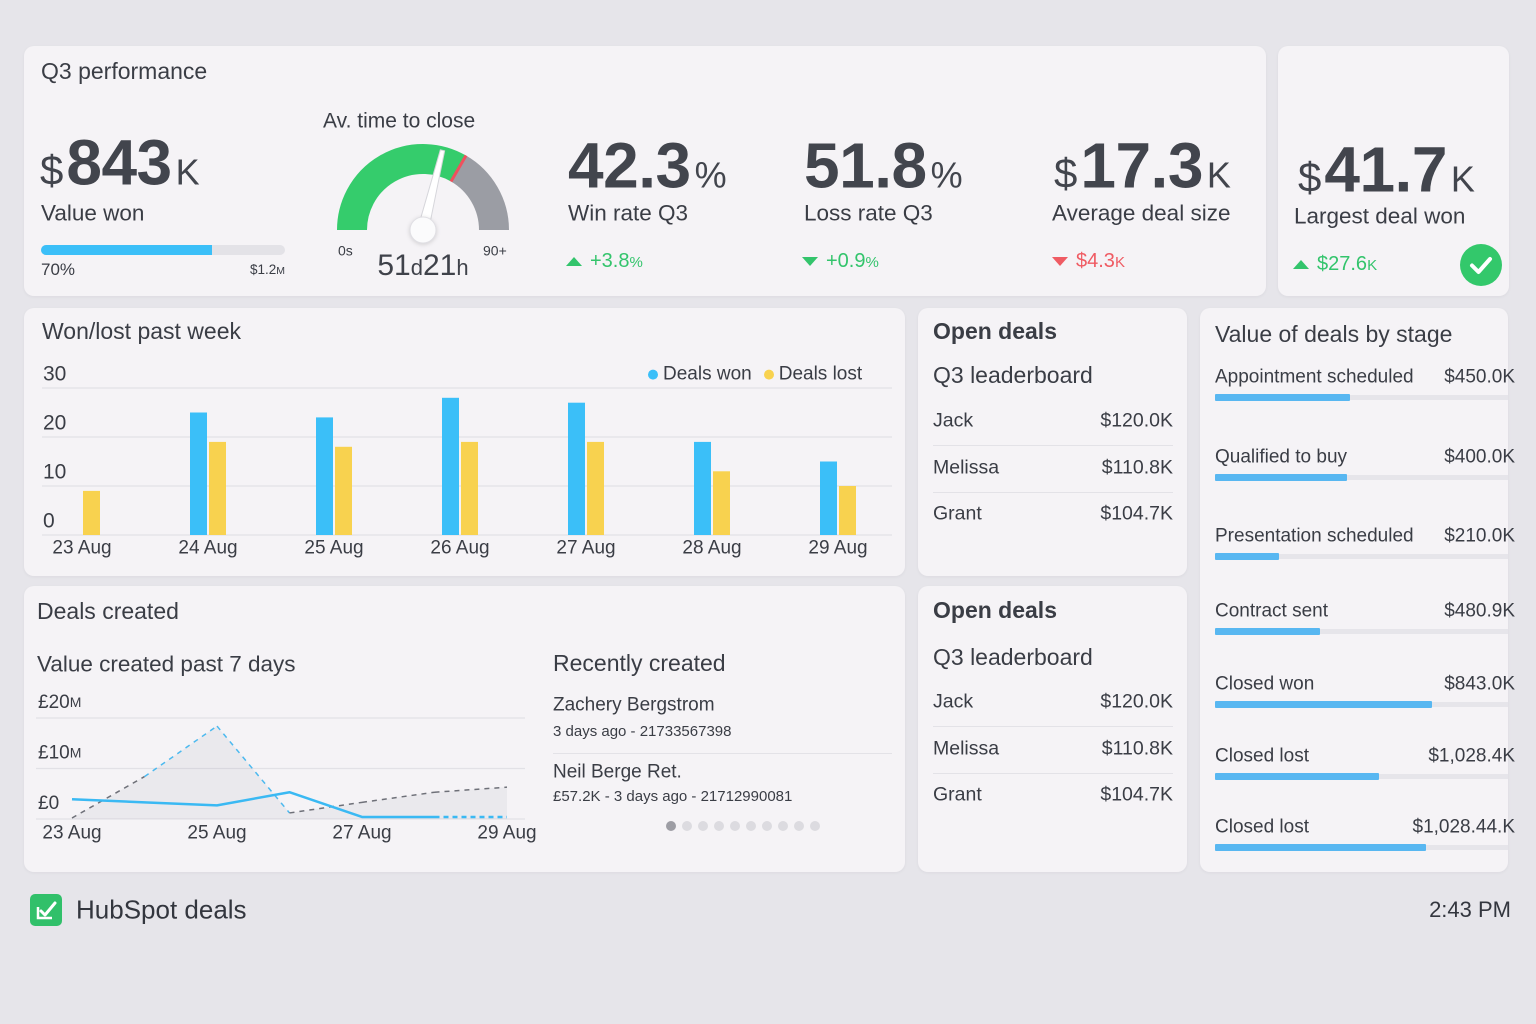 The height and width of the screenshot is (1024, 1536). What do you see at coordinates (1479, 457) in the screenshot?
I see `stage-value: $400.0K` at bounding box center [1479, 457].